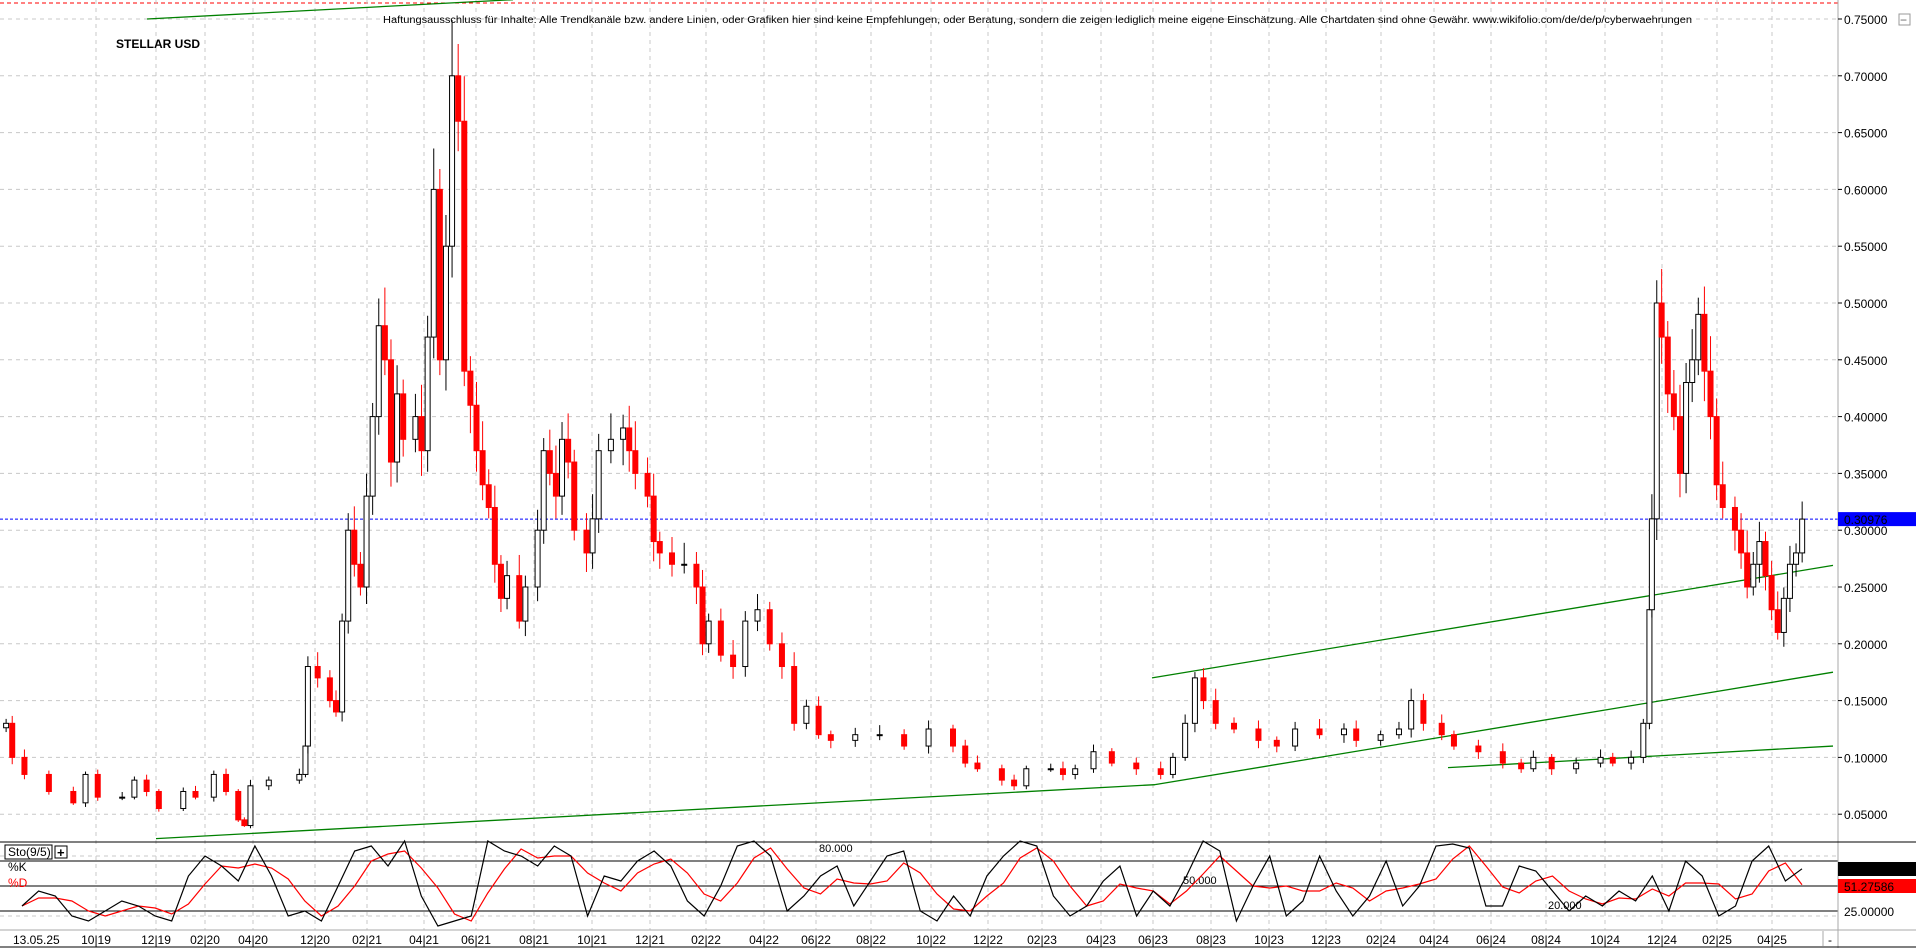 Image resolution: width=1916 pixels, height=948 pixels. What do you see at coordinates (205, 940) in the screenshot?
I see `x-tick-label: 02|20` at bounding box center [205, 940].